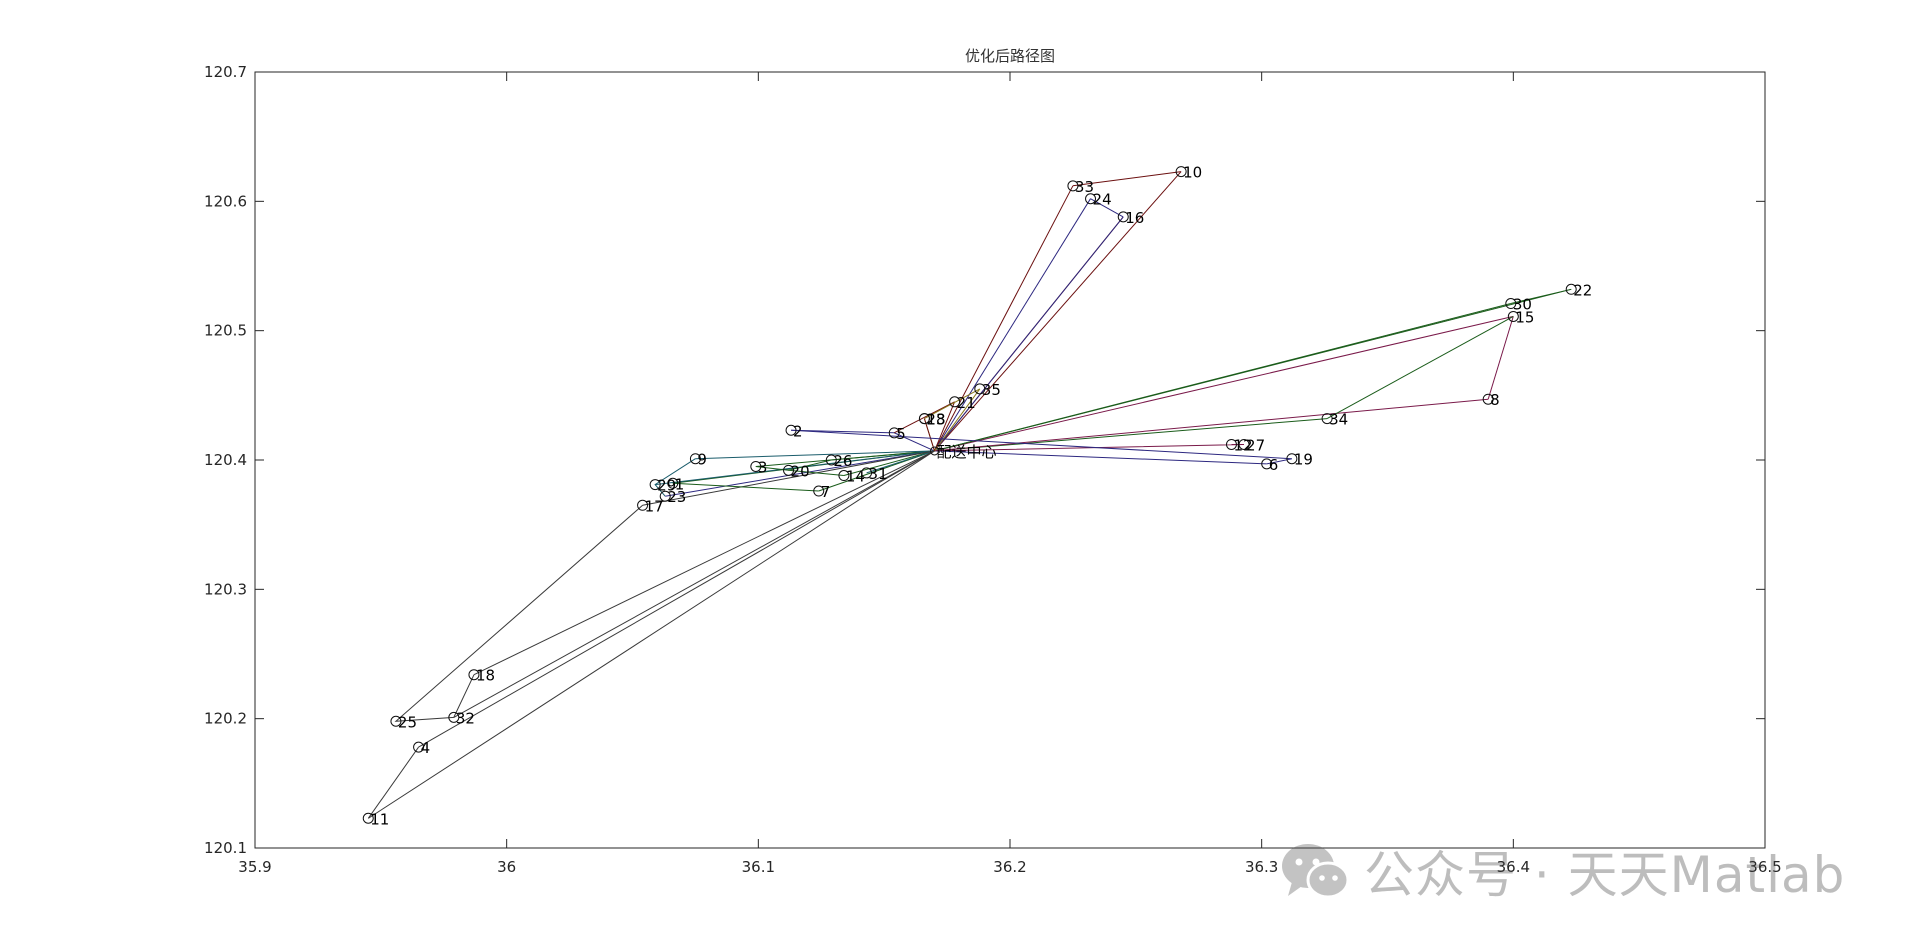  I want to click on node-label: 27, so click(1255, 445).